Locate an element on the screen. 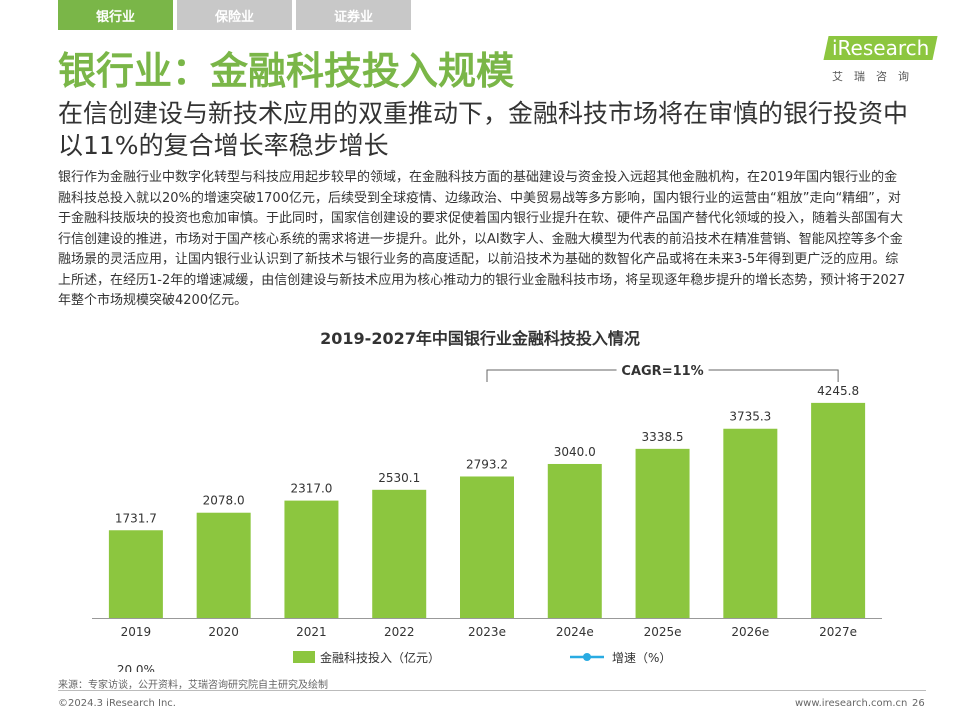 The image size is (960, 720). bar-2027e is located at coordinates (838, 510).